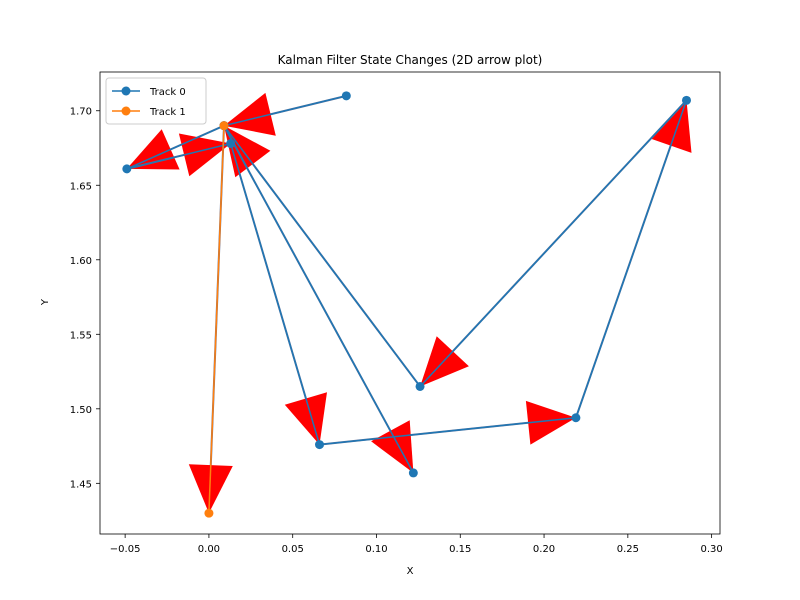 Image resolution: width=800 pixels, height=600 pixels. I want to click on y-tick-label: 1.70, so click(81, 112).